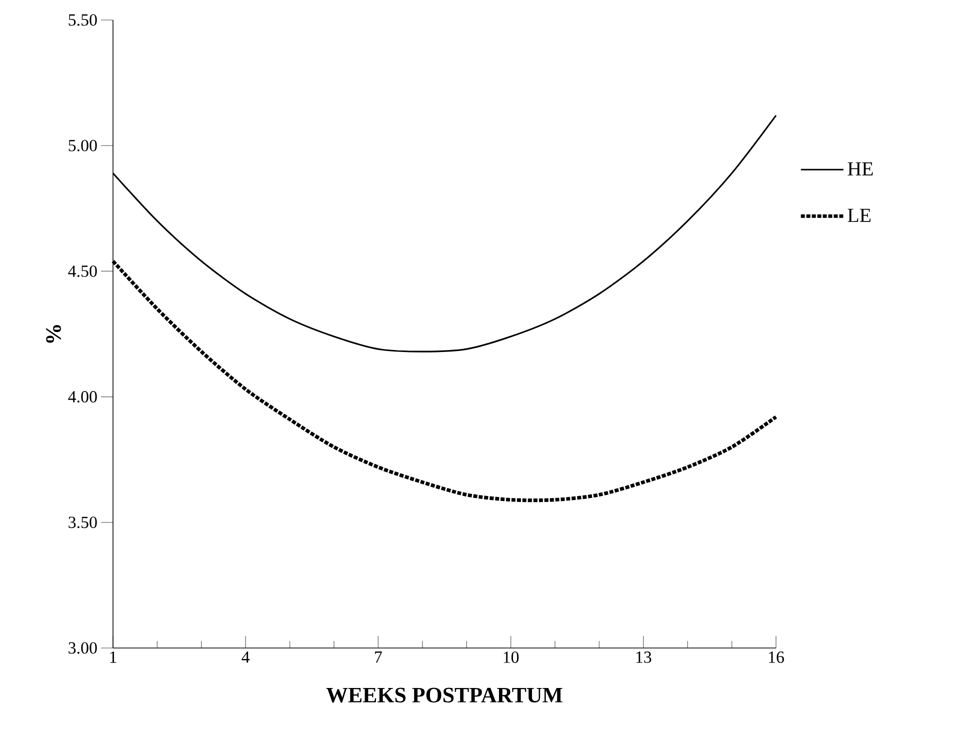  Describe the element at coordinates (82, 648) in the screenshot. I see `y-tick-label: 3.00` at that location.